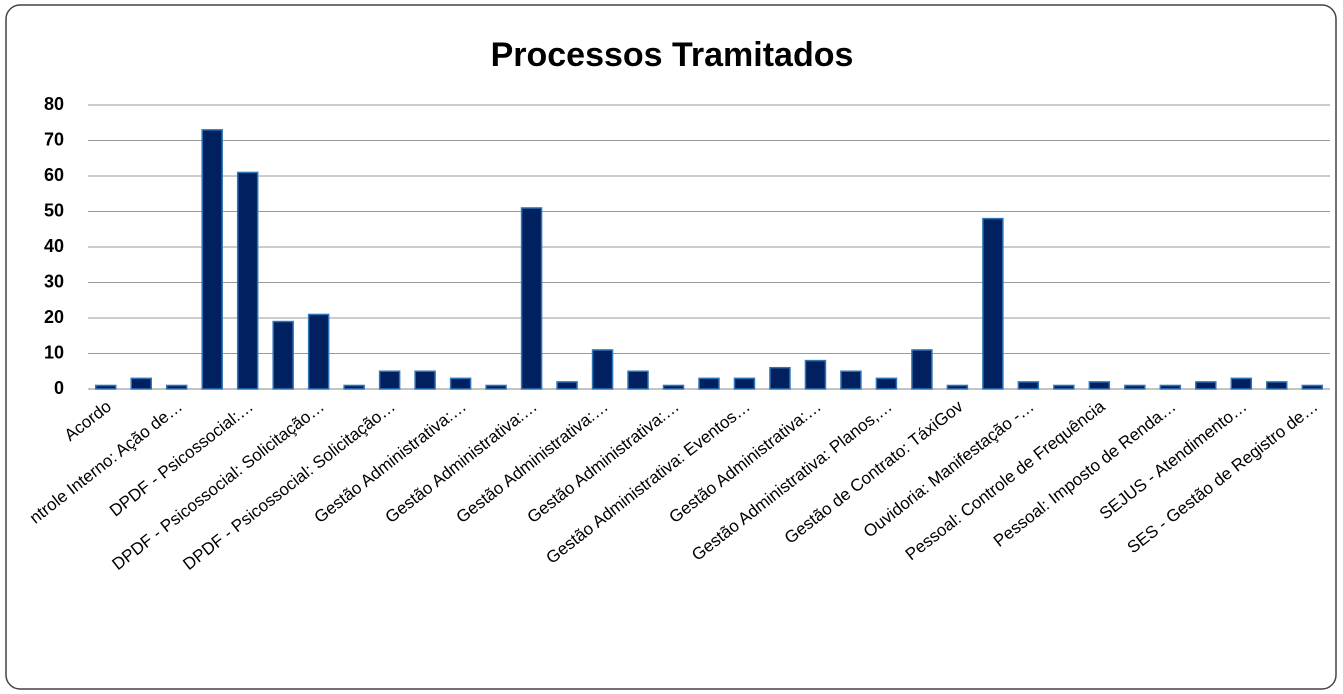 Image resolution: width=1343 pixels, height=694 pixels. I want to click on y-tick-label: 0, so click(59, 388).